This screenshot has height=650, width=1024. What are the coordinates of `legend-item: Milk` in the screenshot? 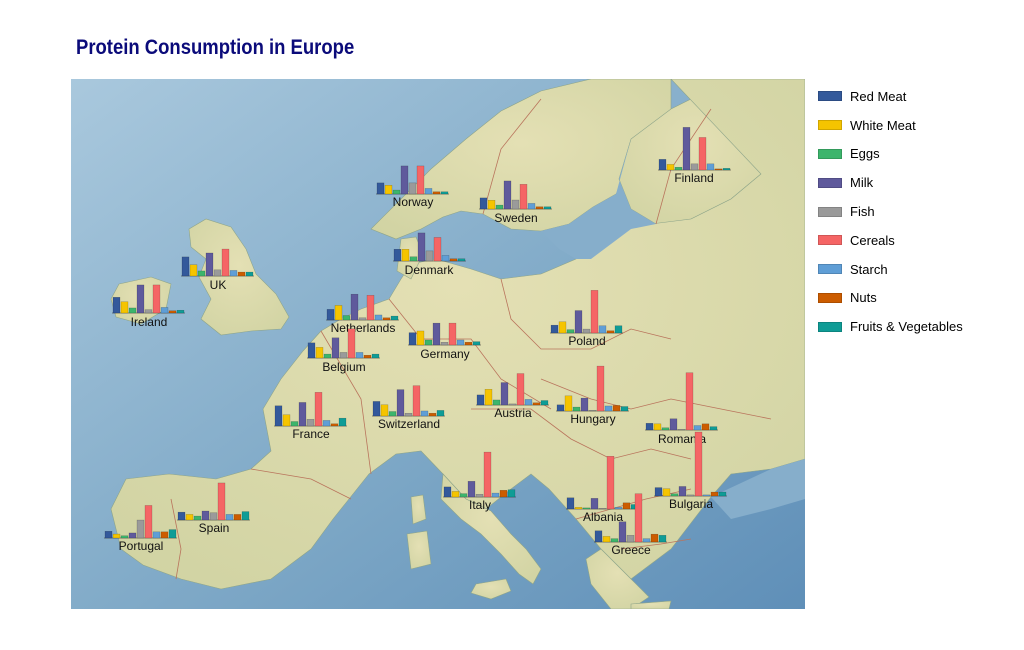 It's located at (890, 182).